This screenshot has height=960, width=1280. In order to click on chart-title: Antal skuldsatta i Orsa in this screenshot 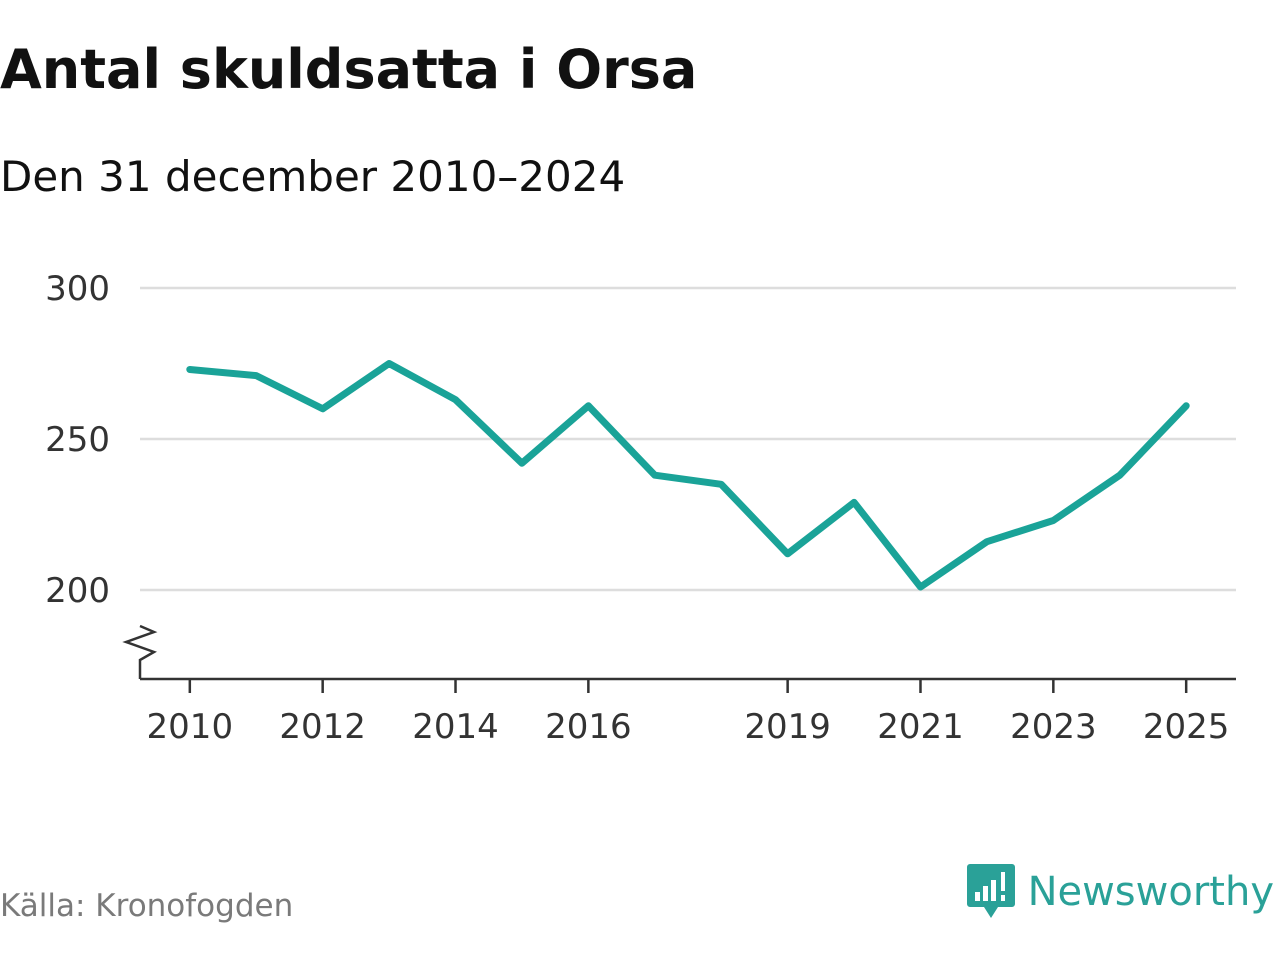, I will do `click(349, 69)`.